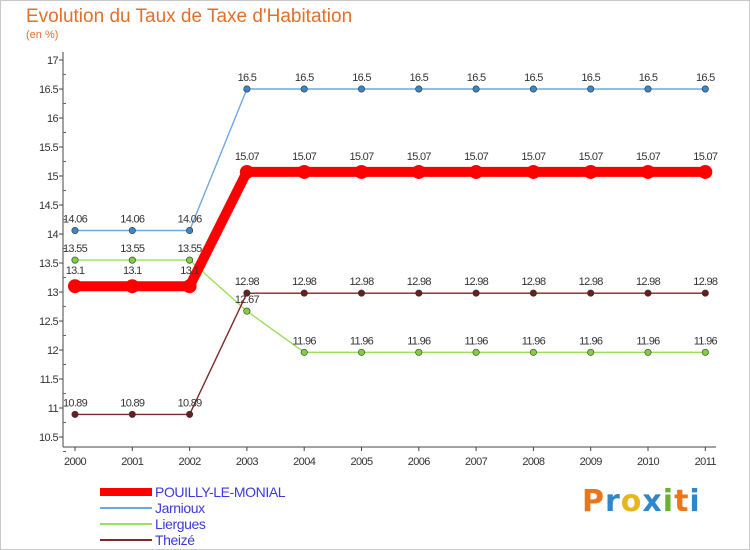  Describe the element at coordinates (591, 462) in the screenshot. I see `x-tick-label: 2009` at that location.